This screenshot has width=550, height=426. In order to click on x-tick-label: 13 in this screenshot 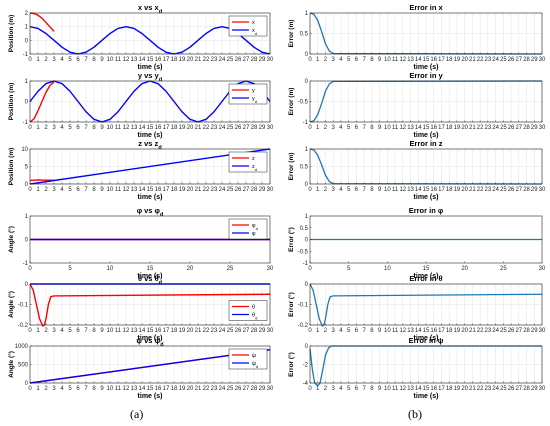, I will do `click(134, 389)`.